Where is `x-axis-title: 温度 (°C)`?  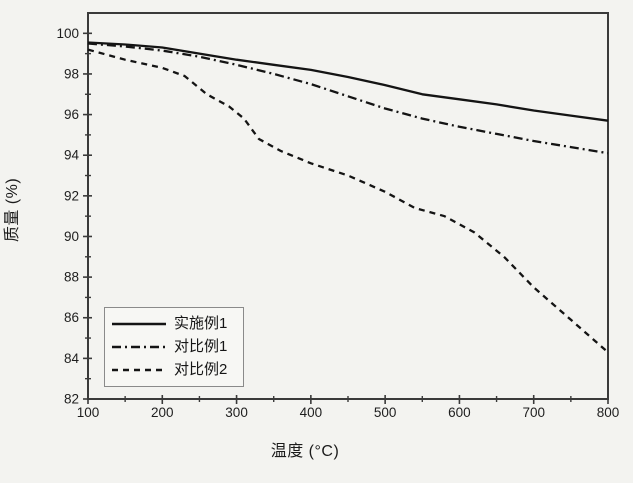 x-axis-title: 温度 (°C) is located at coordinates (305, 451).